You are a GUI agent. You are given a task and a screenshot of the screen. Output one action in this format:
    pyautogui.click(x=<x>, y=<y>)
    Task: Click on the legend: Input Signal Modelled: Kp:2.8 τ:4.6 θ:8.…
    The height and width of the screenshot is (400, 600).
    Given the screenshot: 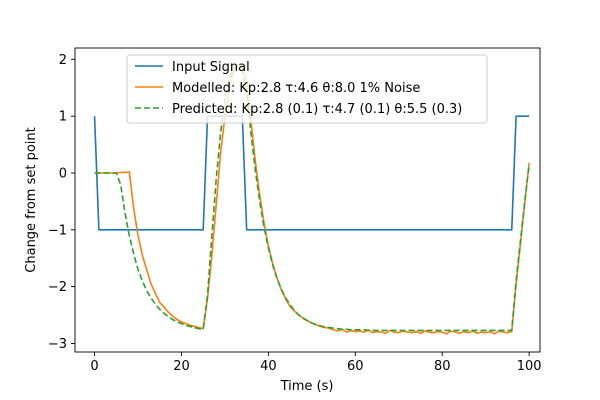 What is the action you would take?
    pyautogui.click(x=307, y=89)
    